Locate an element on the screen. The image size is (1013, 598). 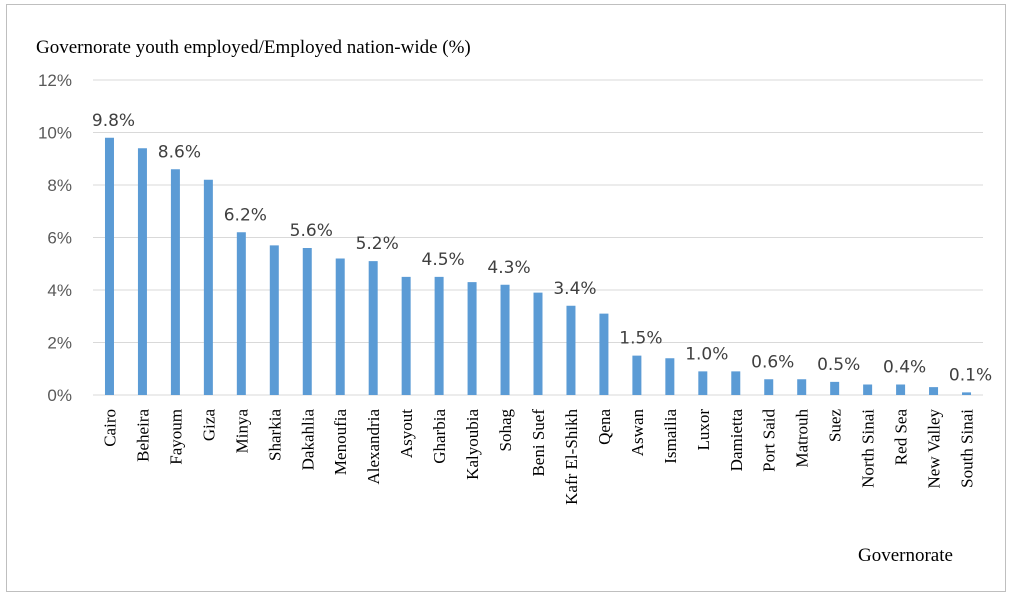
x-tick-label: Gharbia is located at coordinates (439, 436).